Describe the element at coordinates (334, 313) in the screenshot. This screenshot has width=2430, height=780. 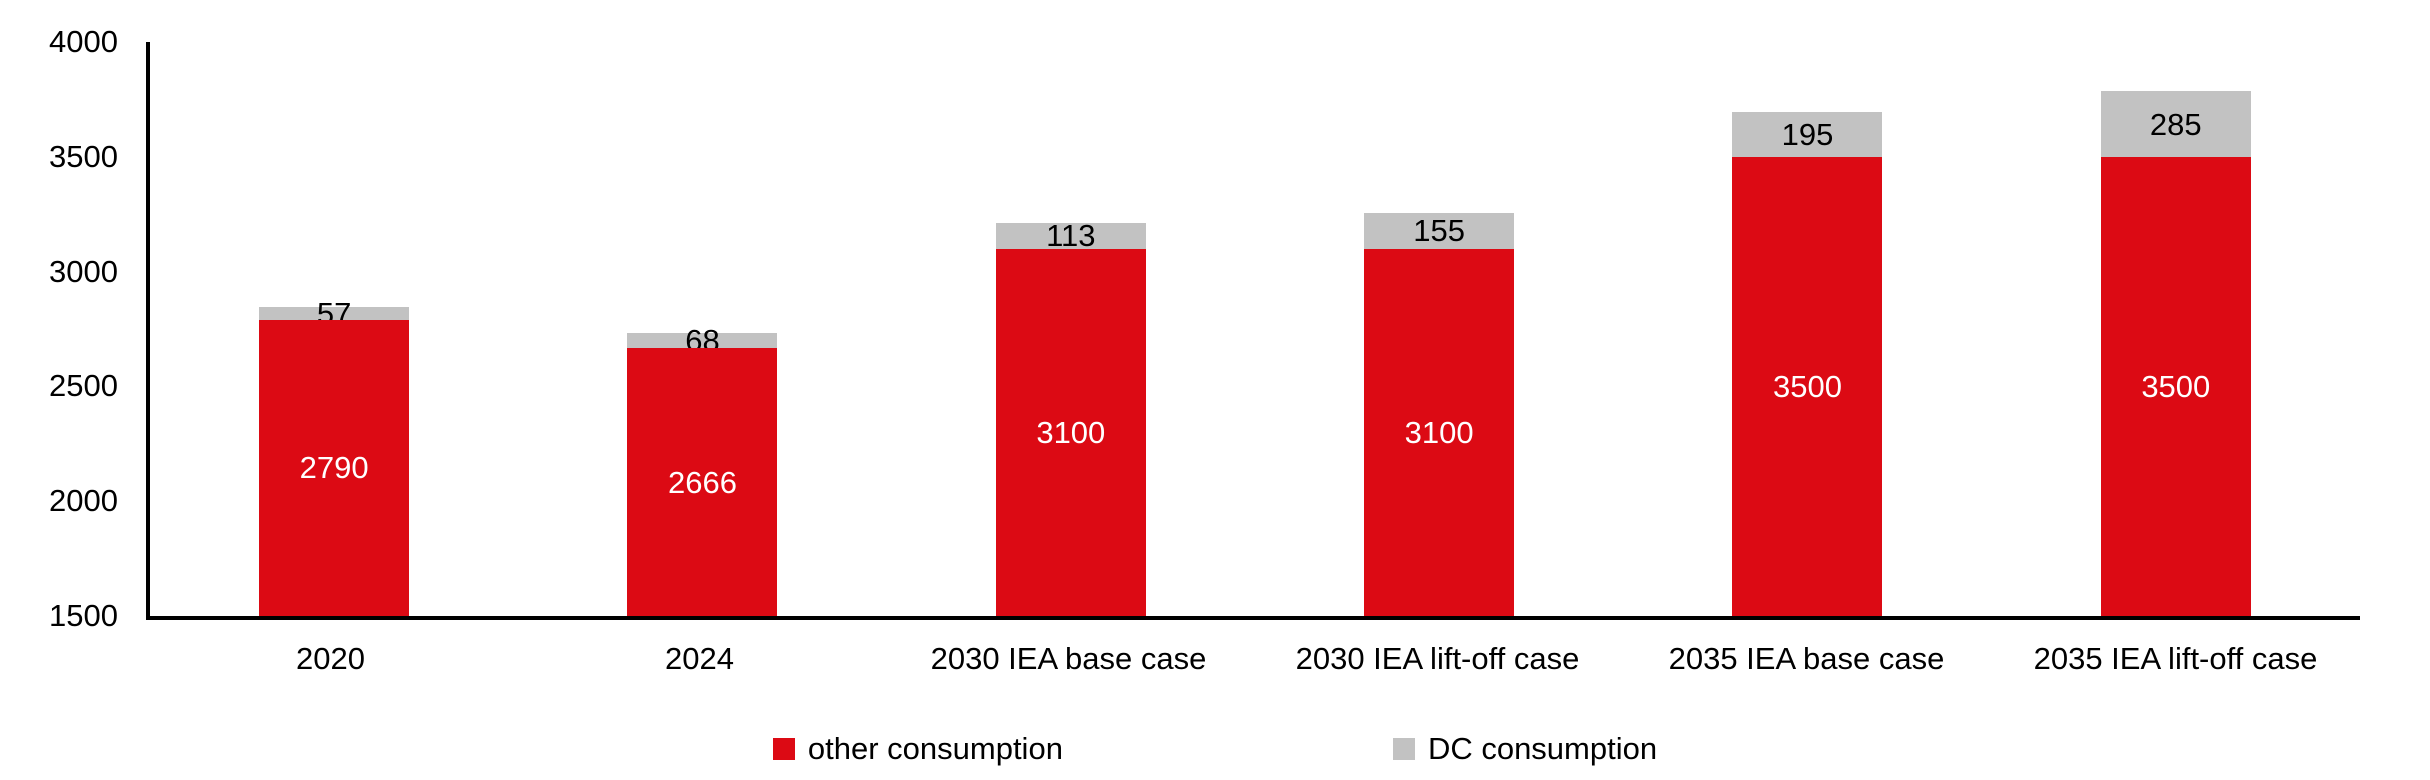
I see `segment-dc-consumption: 57` at that location.